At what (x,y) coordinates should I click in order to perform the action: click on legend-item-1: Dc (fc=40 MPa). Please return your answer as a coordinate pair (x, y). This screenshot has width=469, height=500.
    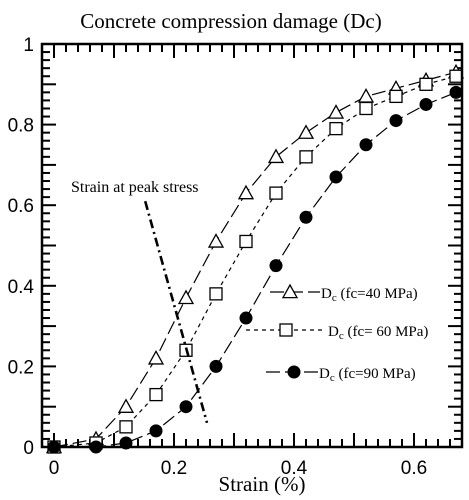
    Looking at the image, I should click on (344, 293).